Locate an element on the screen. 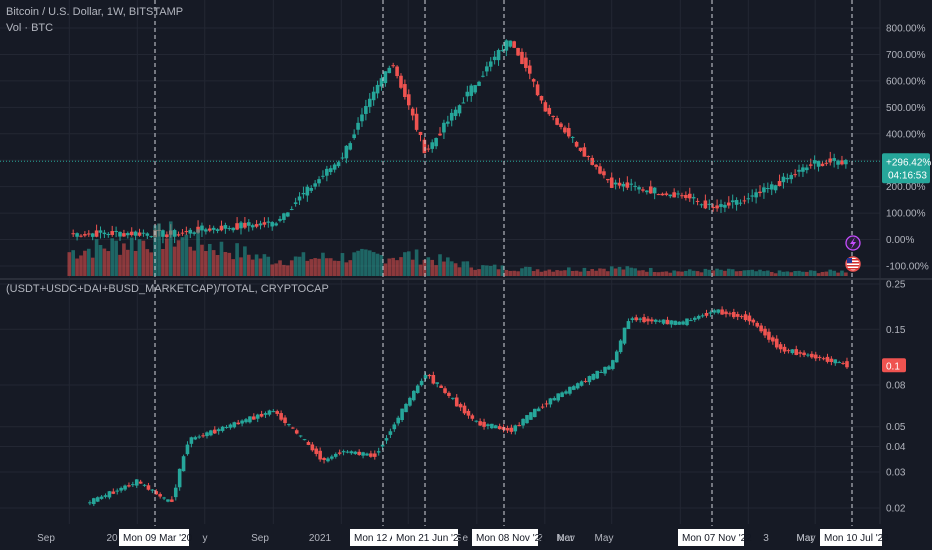 The width and height of the screenshot is (932, 550). time-axis-label: 20 is located at coordinates (112, 538).